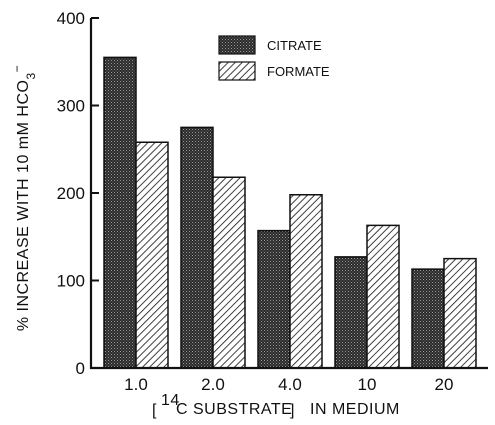 The height and width of the screenshot is (425, 495). I want to click on x-axis-label-open-bracket: [, so click(154, 410).